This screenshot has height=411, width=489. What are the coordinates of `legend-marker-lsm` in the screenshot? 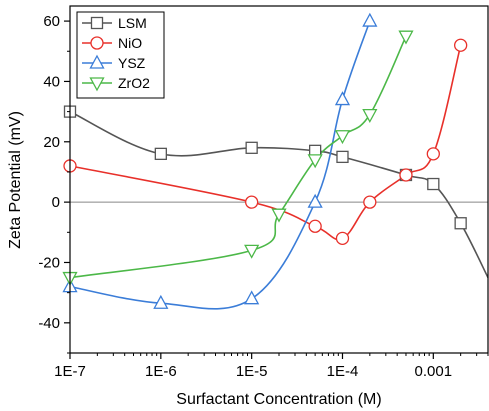 It's located at (97, 23).